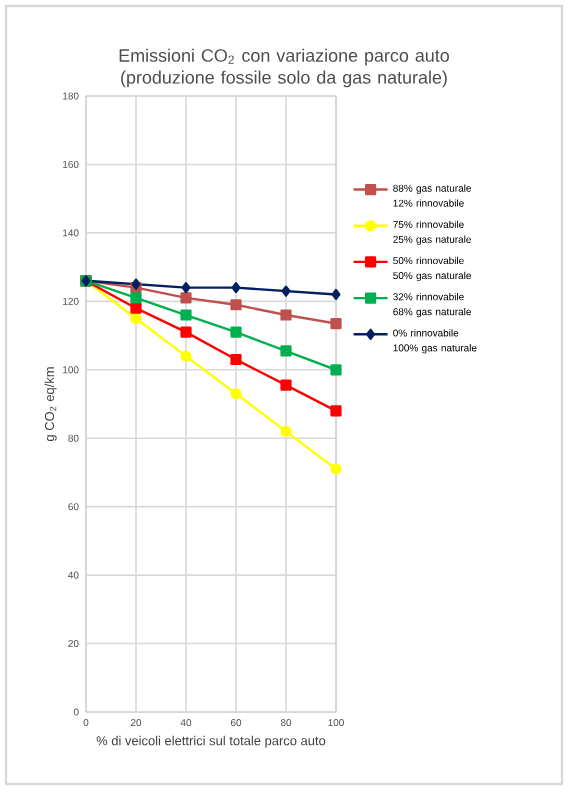 The width and height of the screenshot is (568, 792). What do you see at coordinates (284, 68) in the screenshot?
I see `chart-title: Emissioni CO$_{2}$ con variazione parco auto (produzione fossile solo da gas naturale)` at bounding box center [284, 68].